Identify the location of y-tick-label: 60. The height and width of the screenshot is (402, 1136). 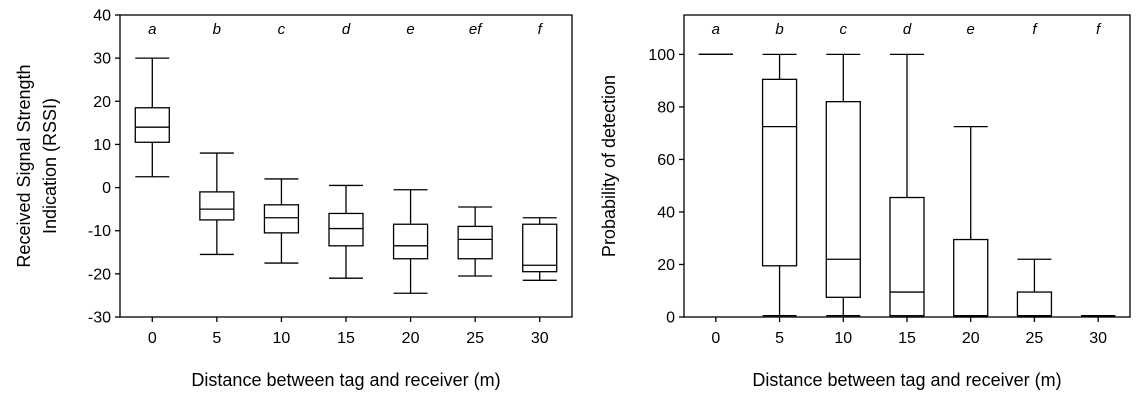
(666, 160).